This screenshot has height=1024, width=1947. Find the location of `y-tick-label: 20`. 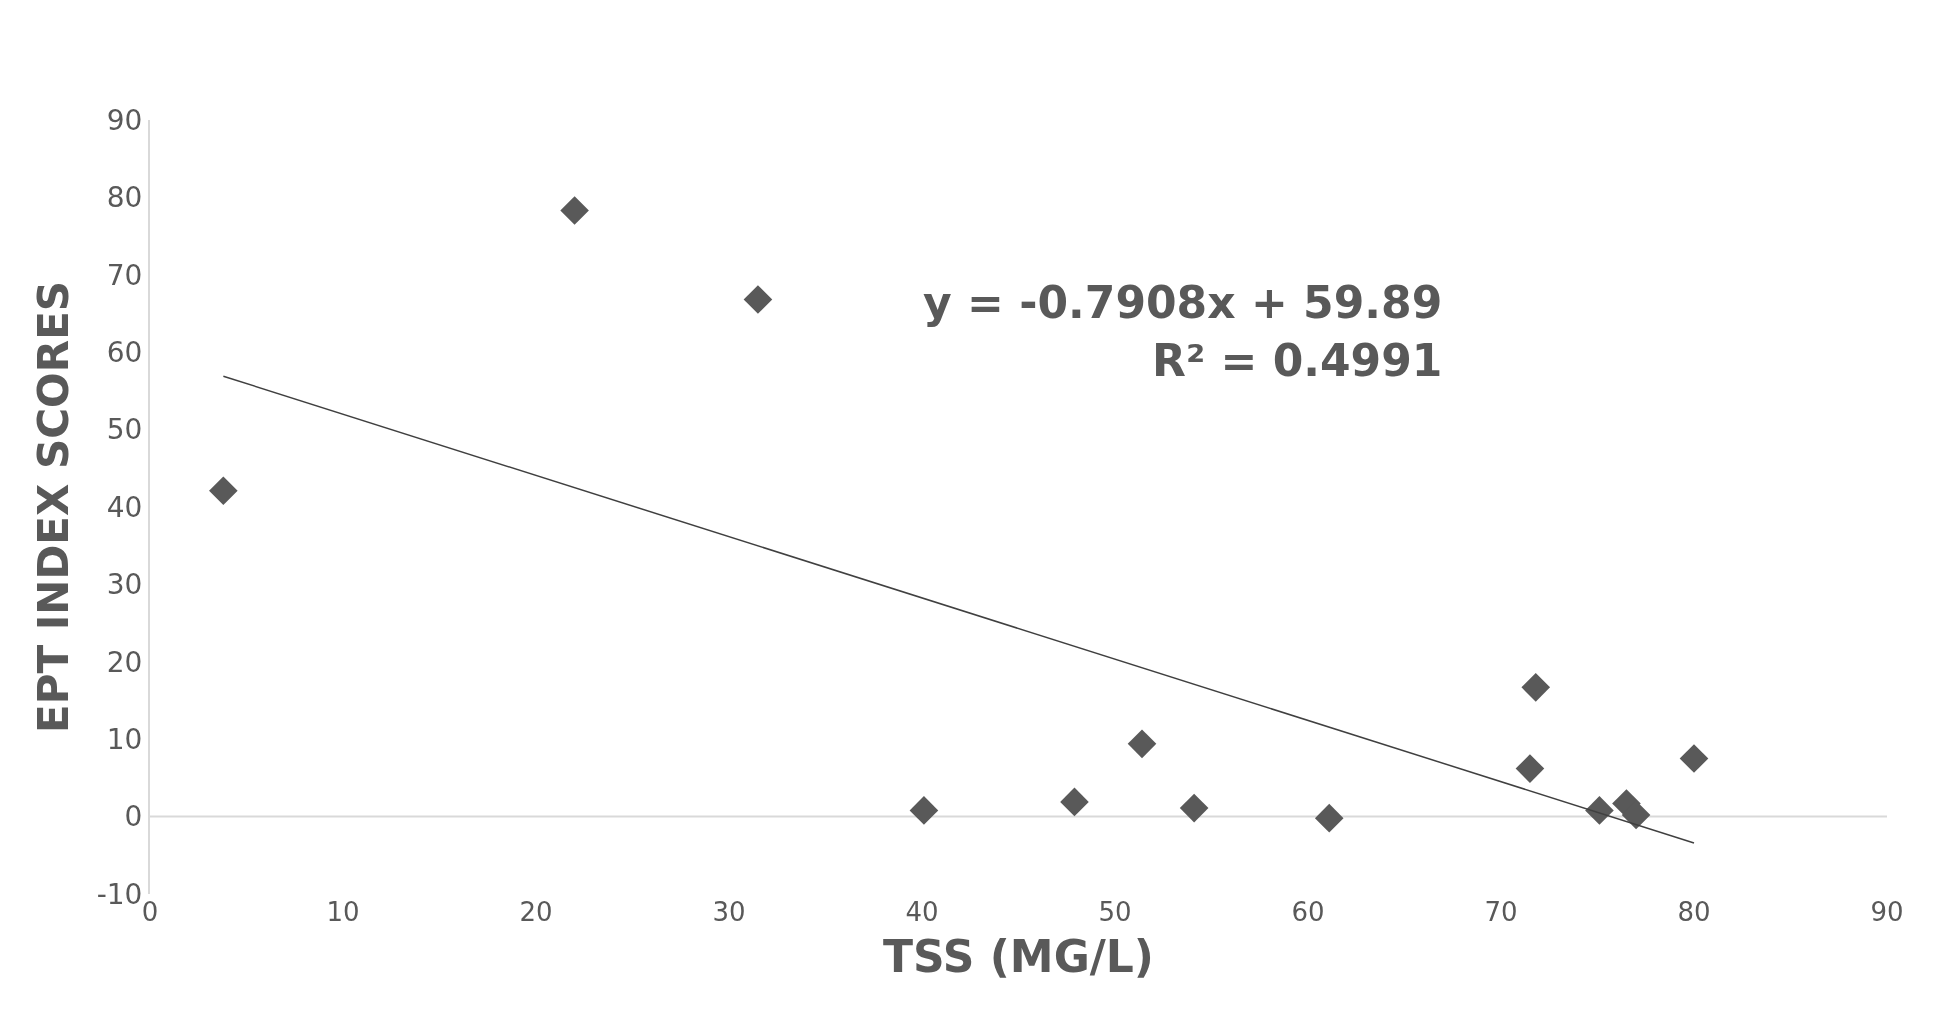

y-tick-label: 20 is located at coordinates (124, 662).